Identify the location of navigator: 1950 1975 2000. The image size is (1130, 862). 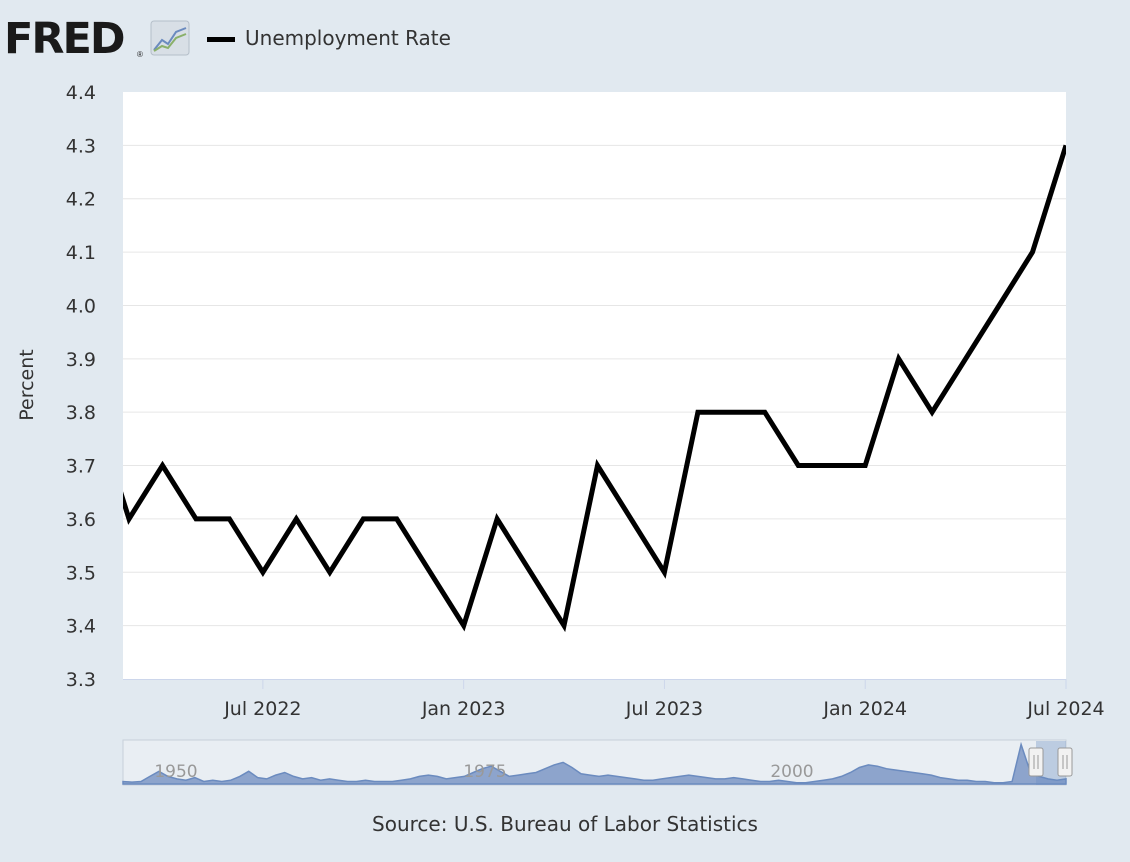
(597, 762).